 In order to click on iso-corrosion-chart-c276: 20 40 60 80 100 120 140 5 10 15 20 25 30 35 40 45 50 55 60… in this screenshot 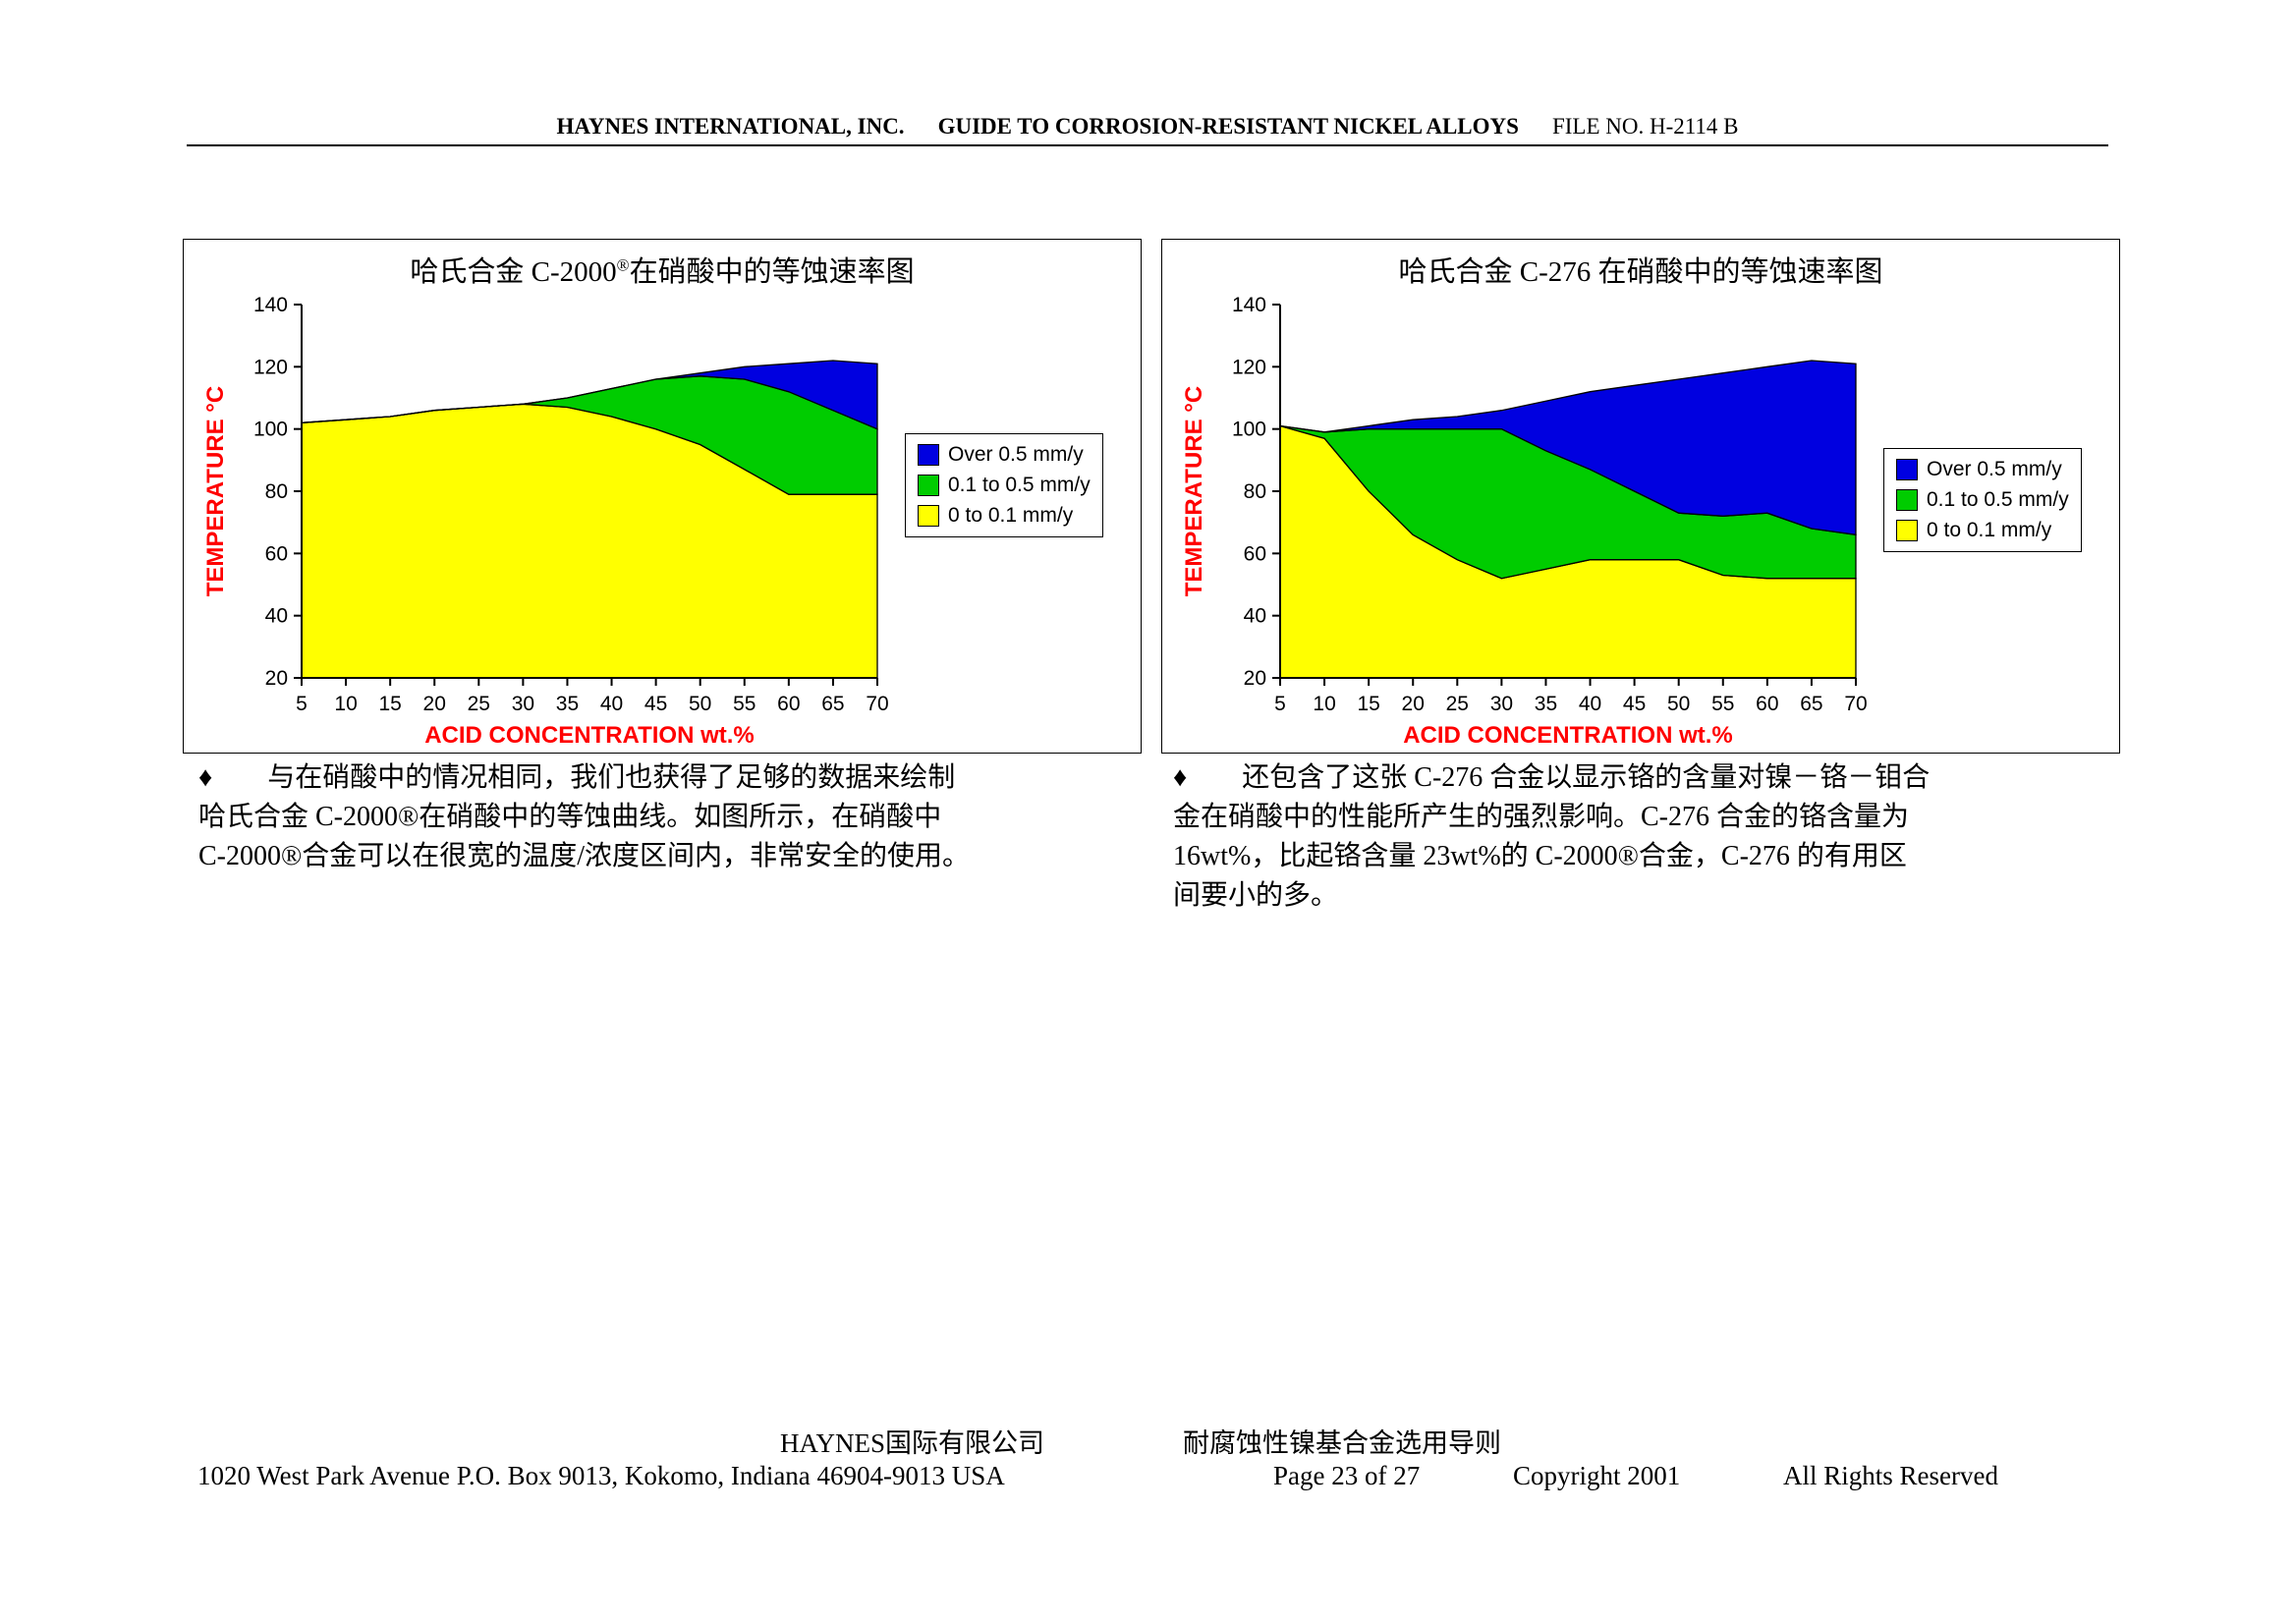, I will do `click(1525, 521)`.